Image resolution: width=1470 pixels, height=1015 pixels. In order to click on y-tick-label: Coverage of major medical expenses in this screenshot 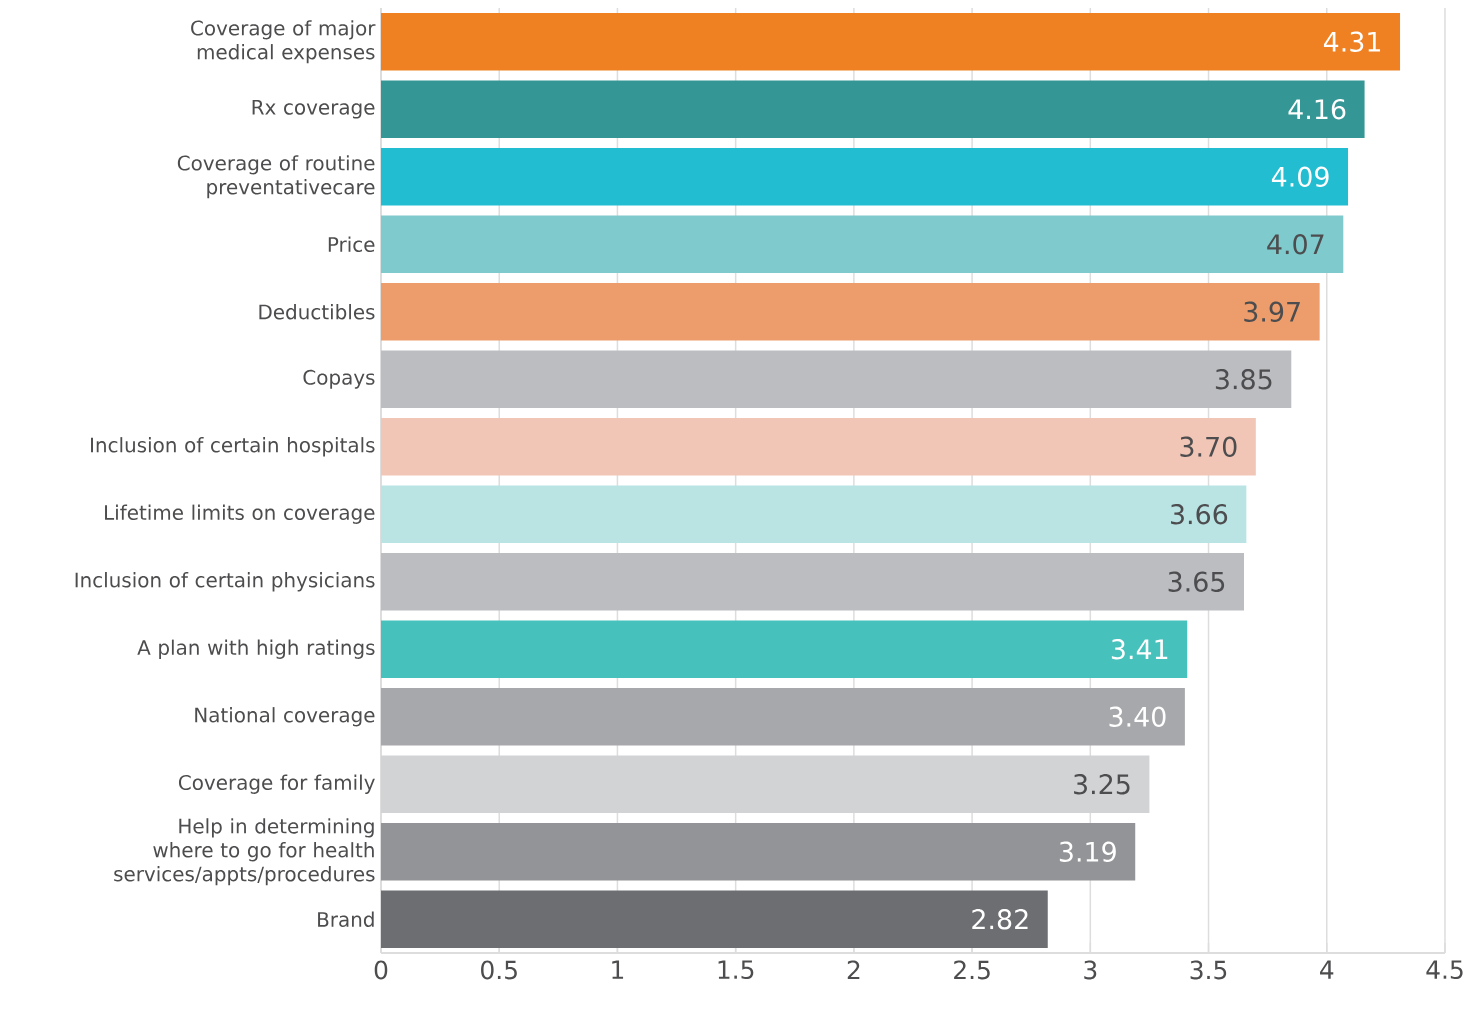, I will do `click(283, 42)`.